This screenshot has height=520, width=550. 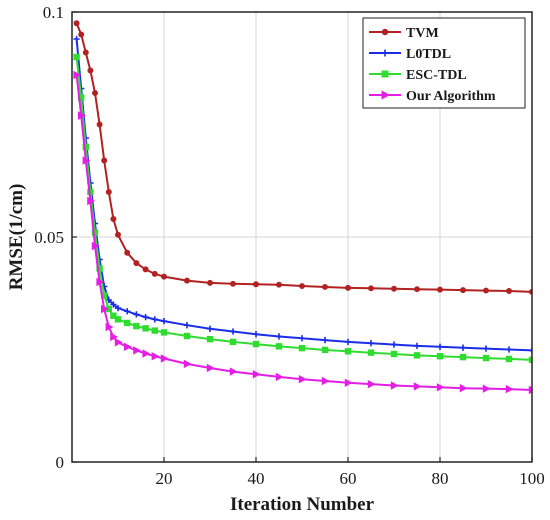 What do you see at coordinates (60, 462) in the screenshot?
I see `y-tick-label: 0` at bounding box center [60, 462].